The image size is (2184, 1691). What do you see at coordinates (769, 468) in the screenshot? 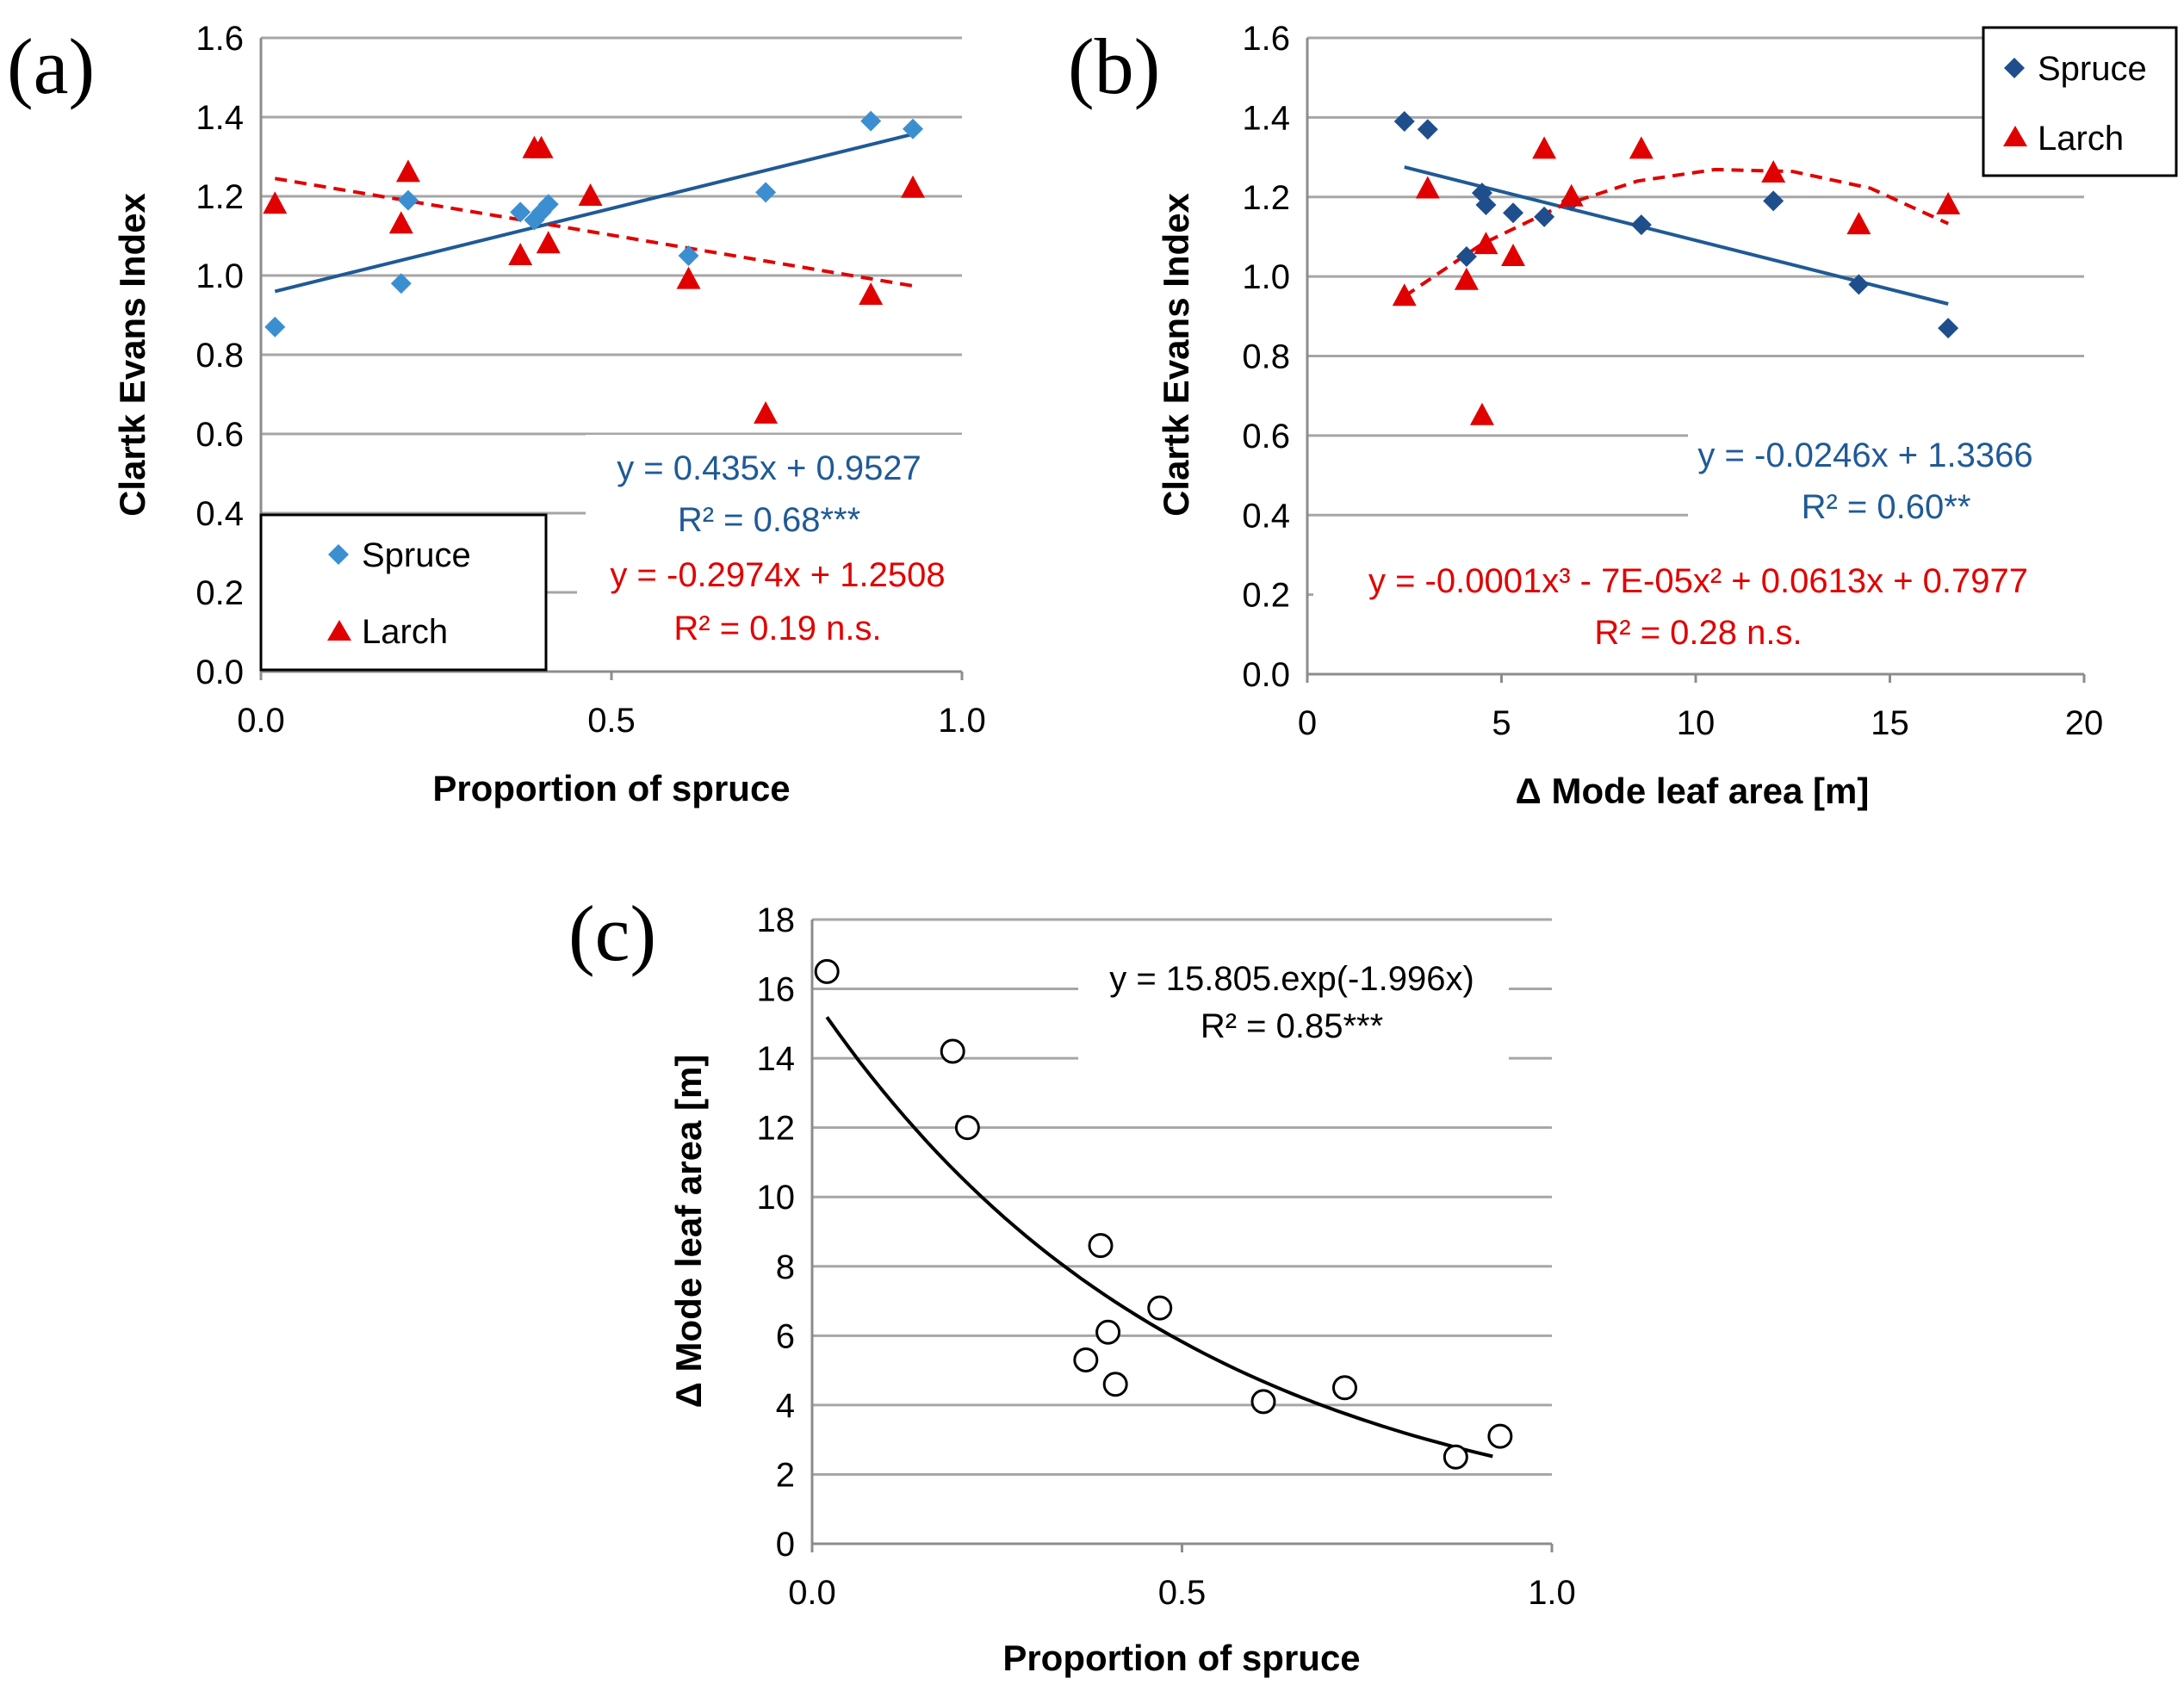
I see `panel-a-spruce-equation: y = 0.435x + 0.9527` at bounding box center [769, 468].